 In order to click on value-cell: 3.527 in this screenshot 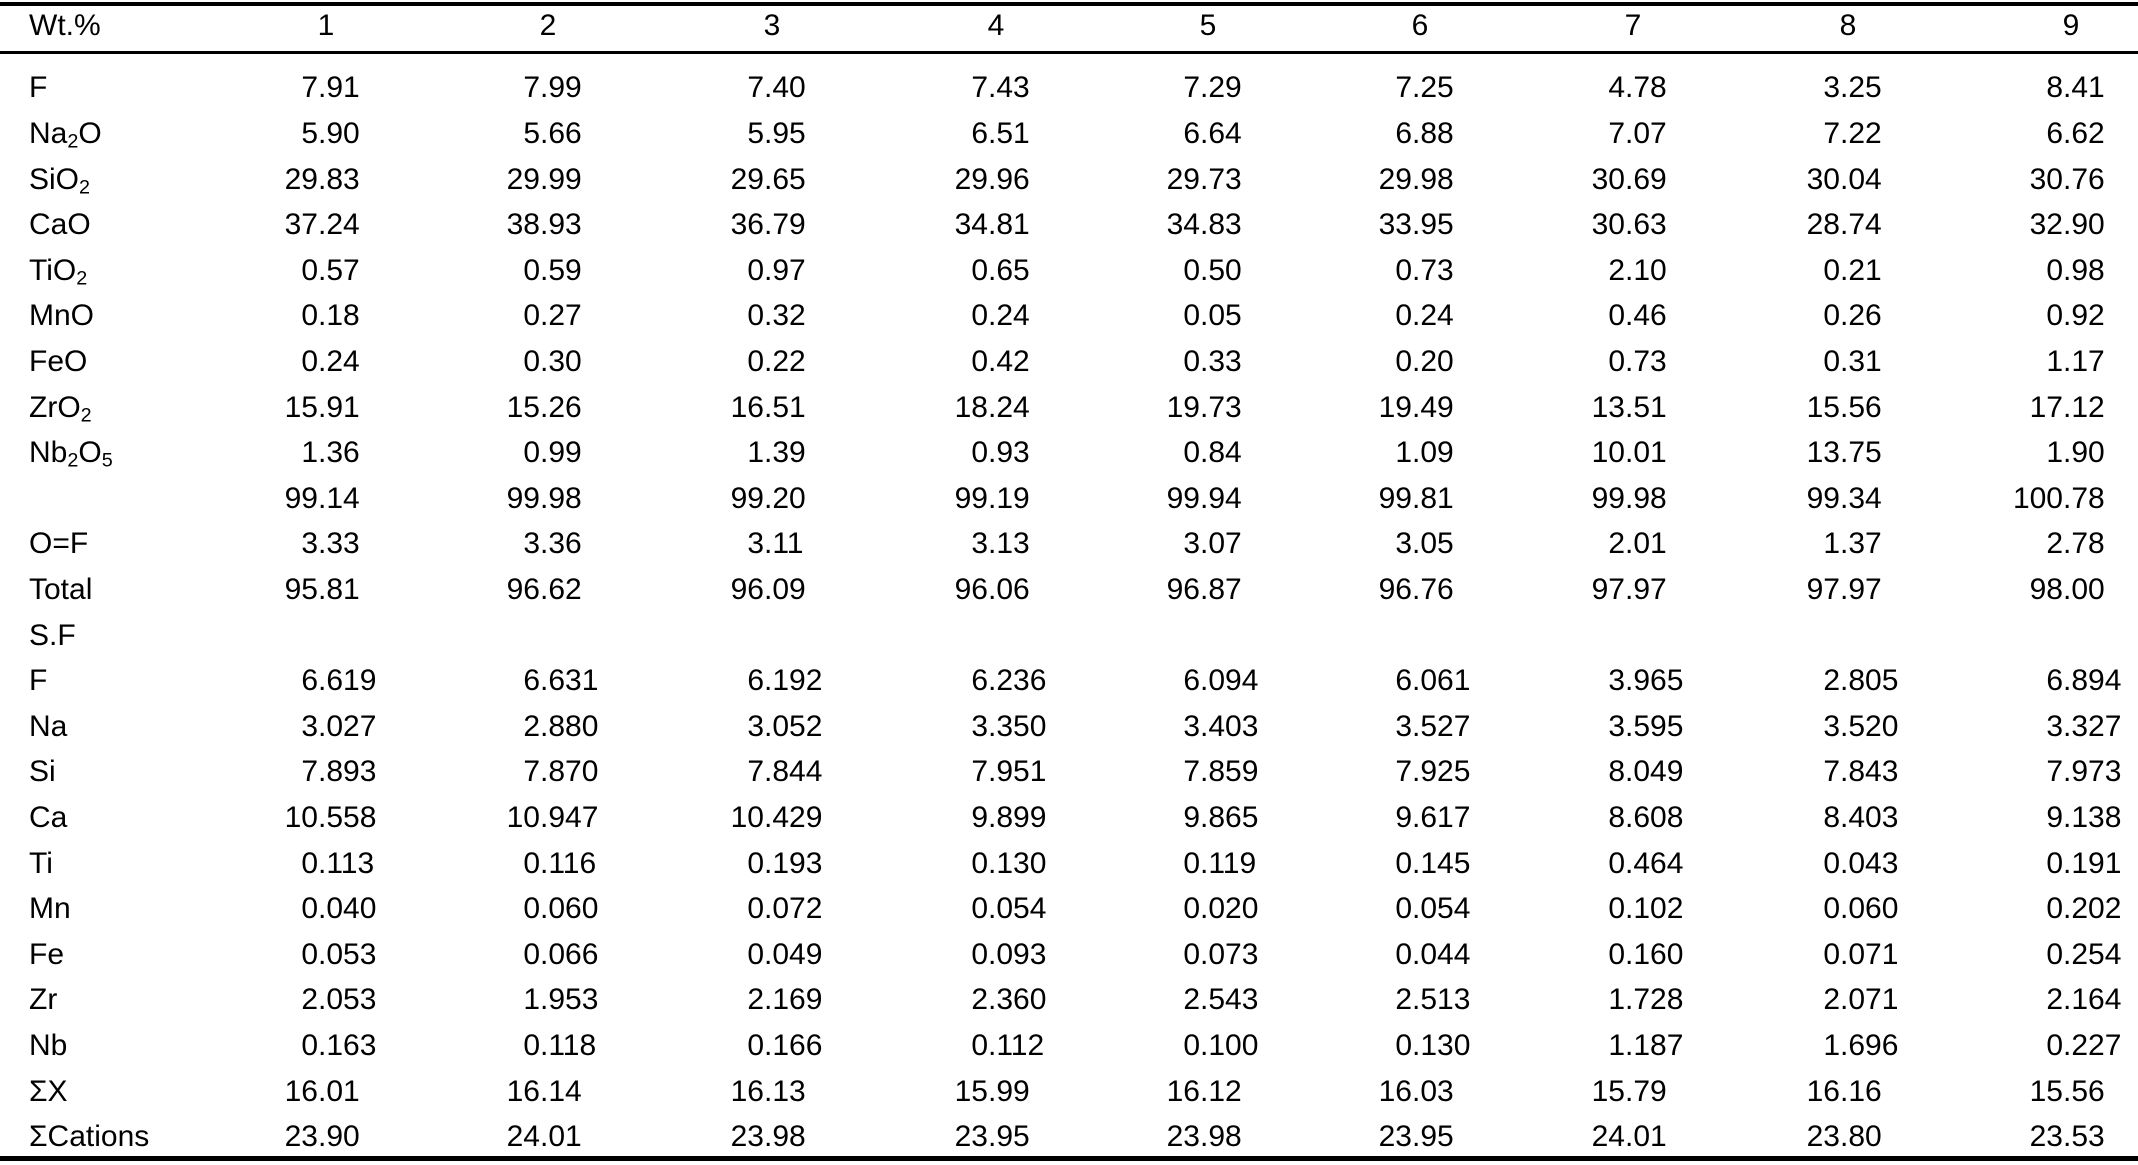, I will do `click(1433, 726)`.